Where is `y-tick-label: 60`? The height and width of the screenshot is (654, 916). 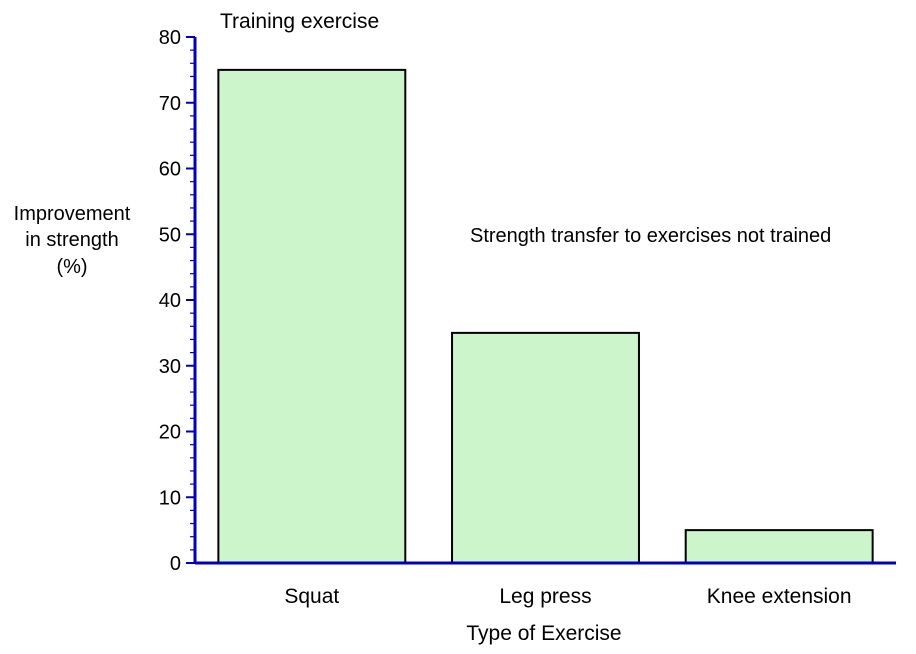
y-tick-label: 60 is located at coordinates (170, 170).